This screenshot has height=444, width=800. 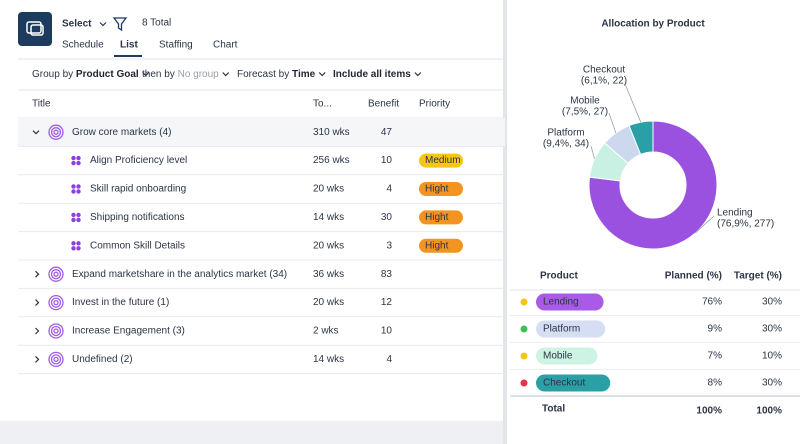 I want to click on filter-label: then by, so click(x=160, y=74).